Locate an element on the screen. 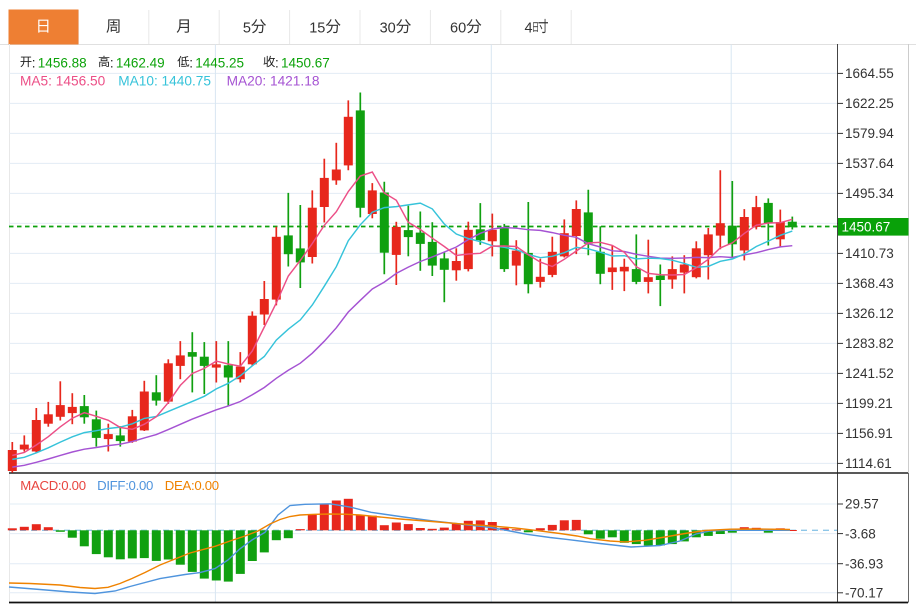  svg-text: 1495.34 is located at coordinates (869, 193).